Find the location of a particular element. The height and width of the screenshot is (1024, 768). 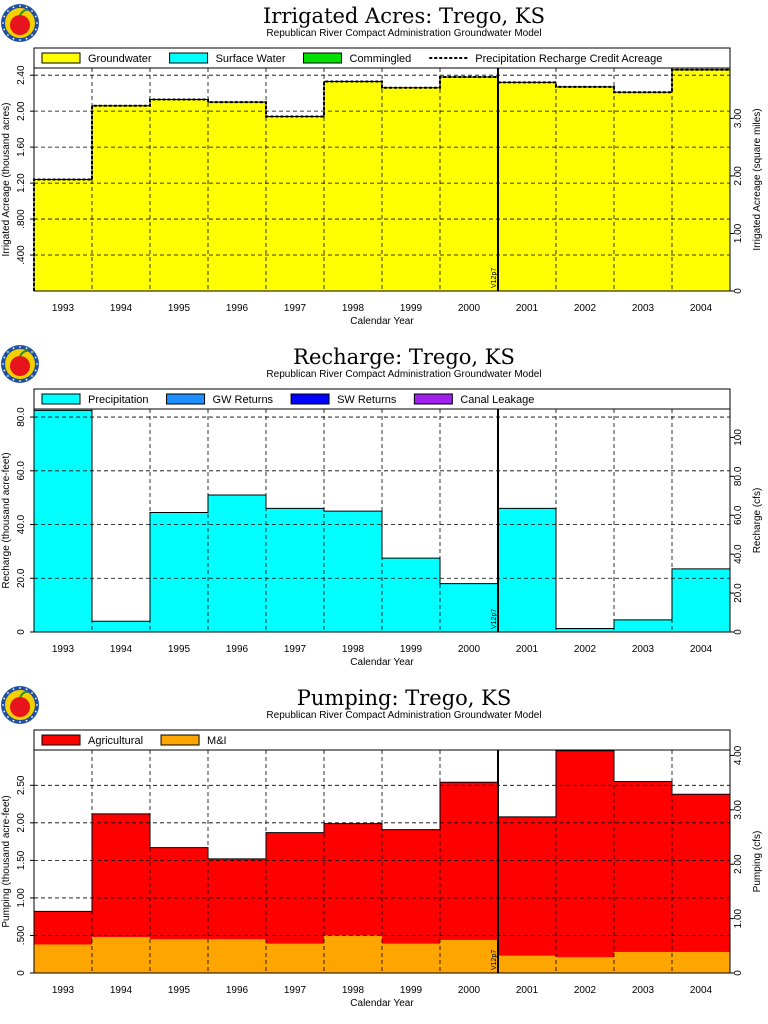

bar-groundwater-2003 is located at coordinates (643, 191).